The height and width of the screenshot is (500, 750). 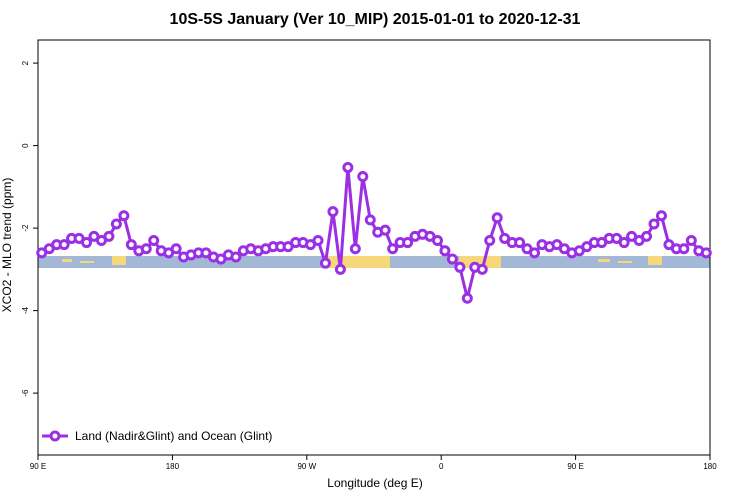 I want to click on y-tick-label: 0, so click(x=25, y=145).